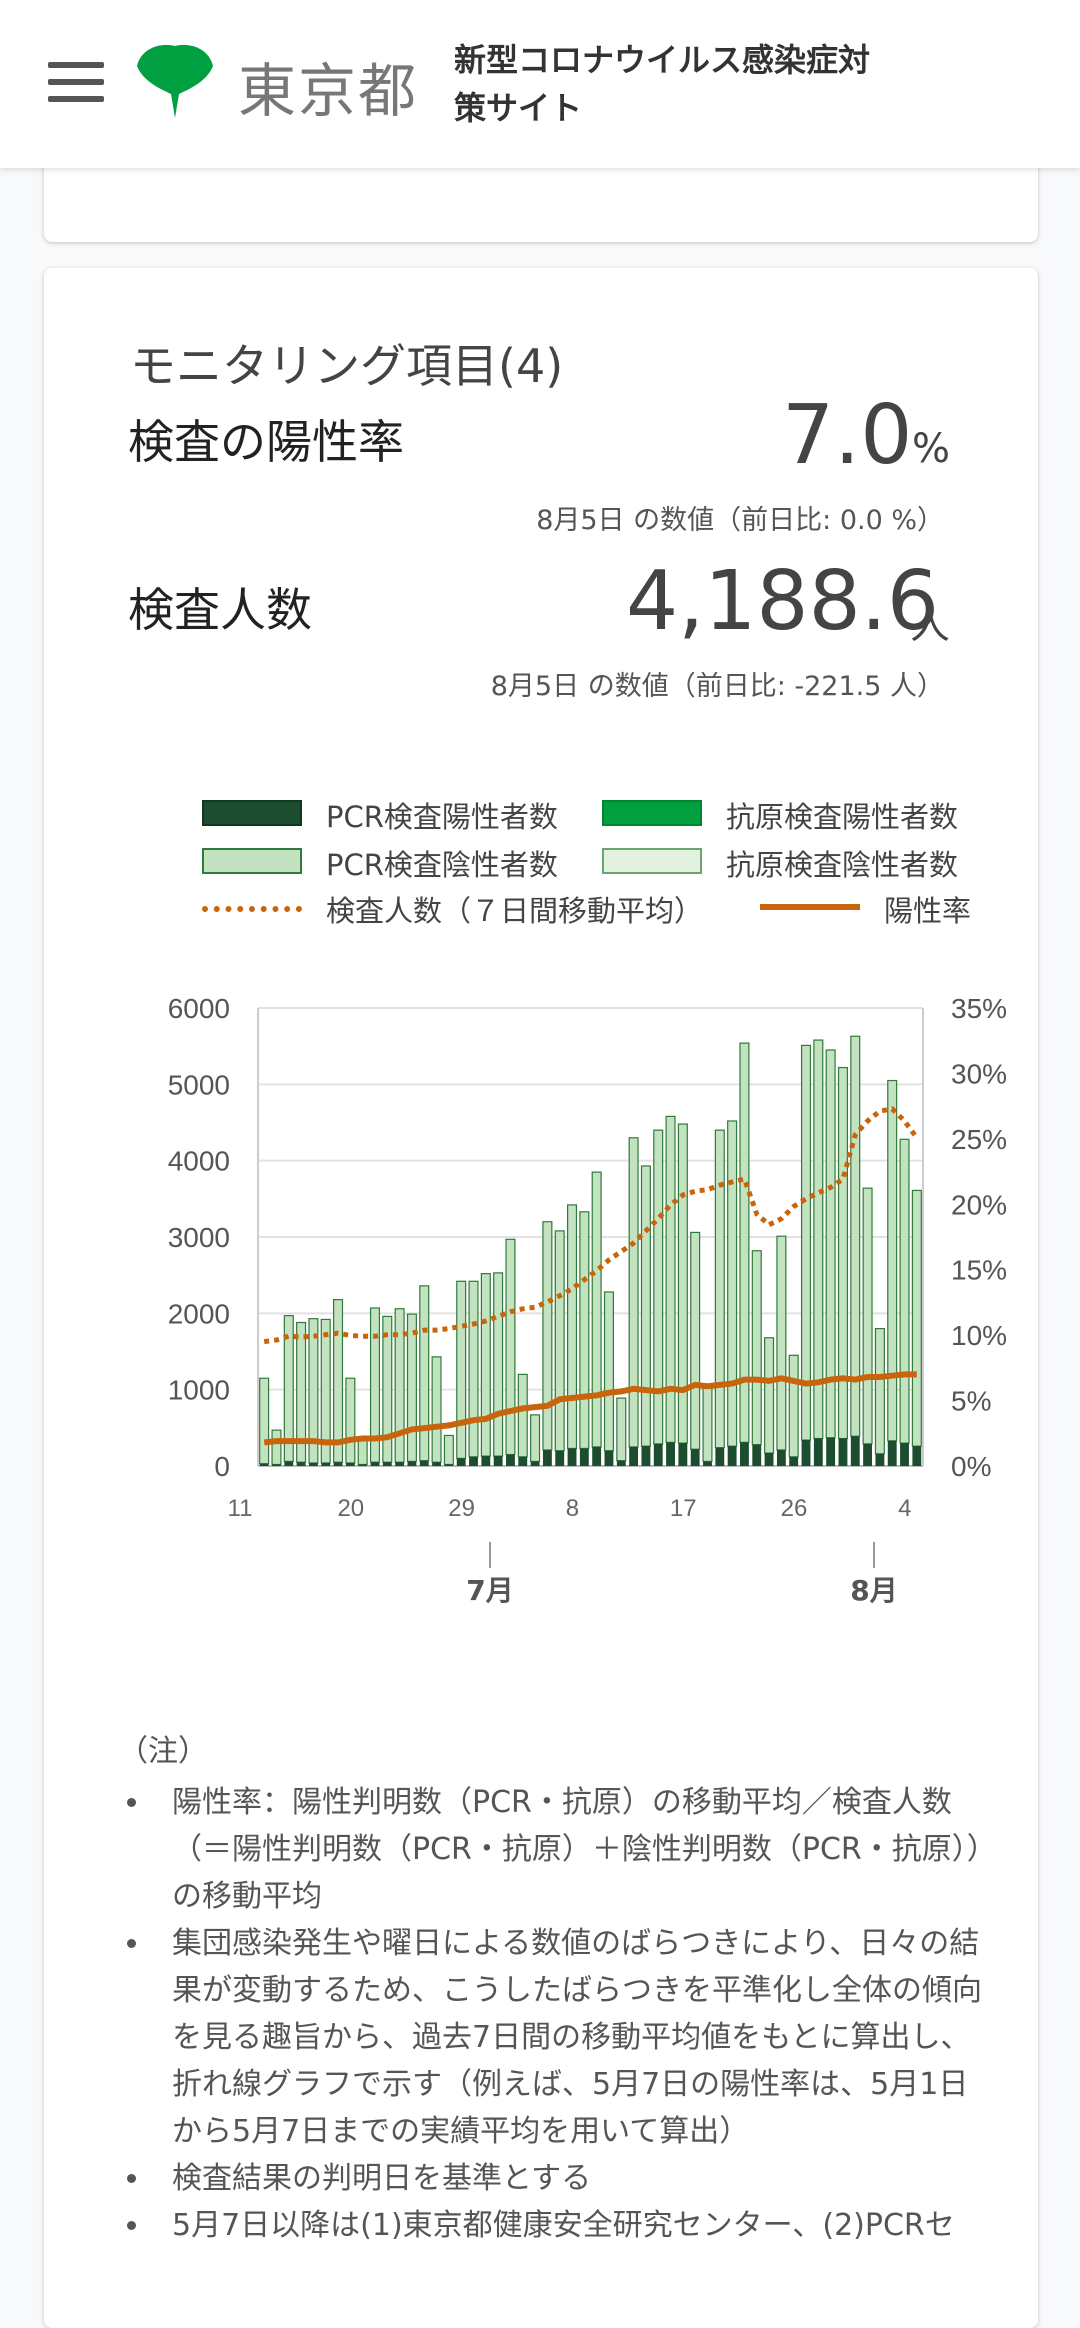  Describe the element at coordinates (199, 1161) in the screenshot. I see `y-left-tick-label: 4000` at that location.